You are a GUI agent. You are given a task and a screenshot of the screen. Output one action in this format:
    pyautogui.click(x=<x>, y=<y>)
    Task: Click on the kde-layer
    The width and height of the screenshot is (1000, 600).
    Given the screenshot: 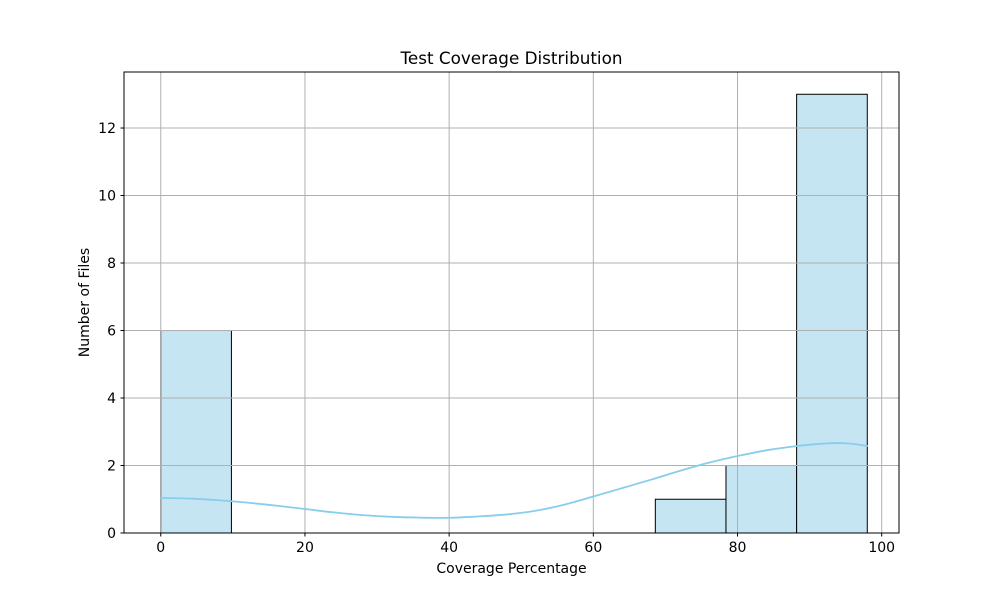 What is the action you would take?
    pyautogui.click(x=514, y=480)
    